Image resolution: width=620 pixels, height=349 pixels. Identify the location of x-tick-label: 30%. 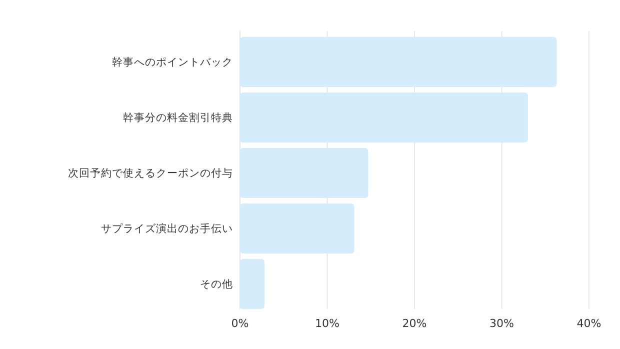
(502, 323).